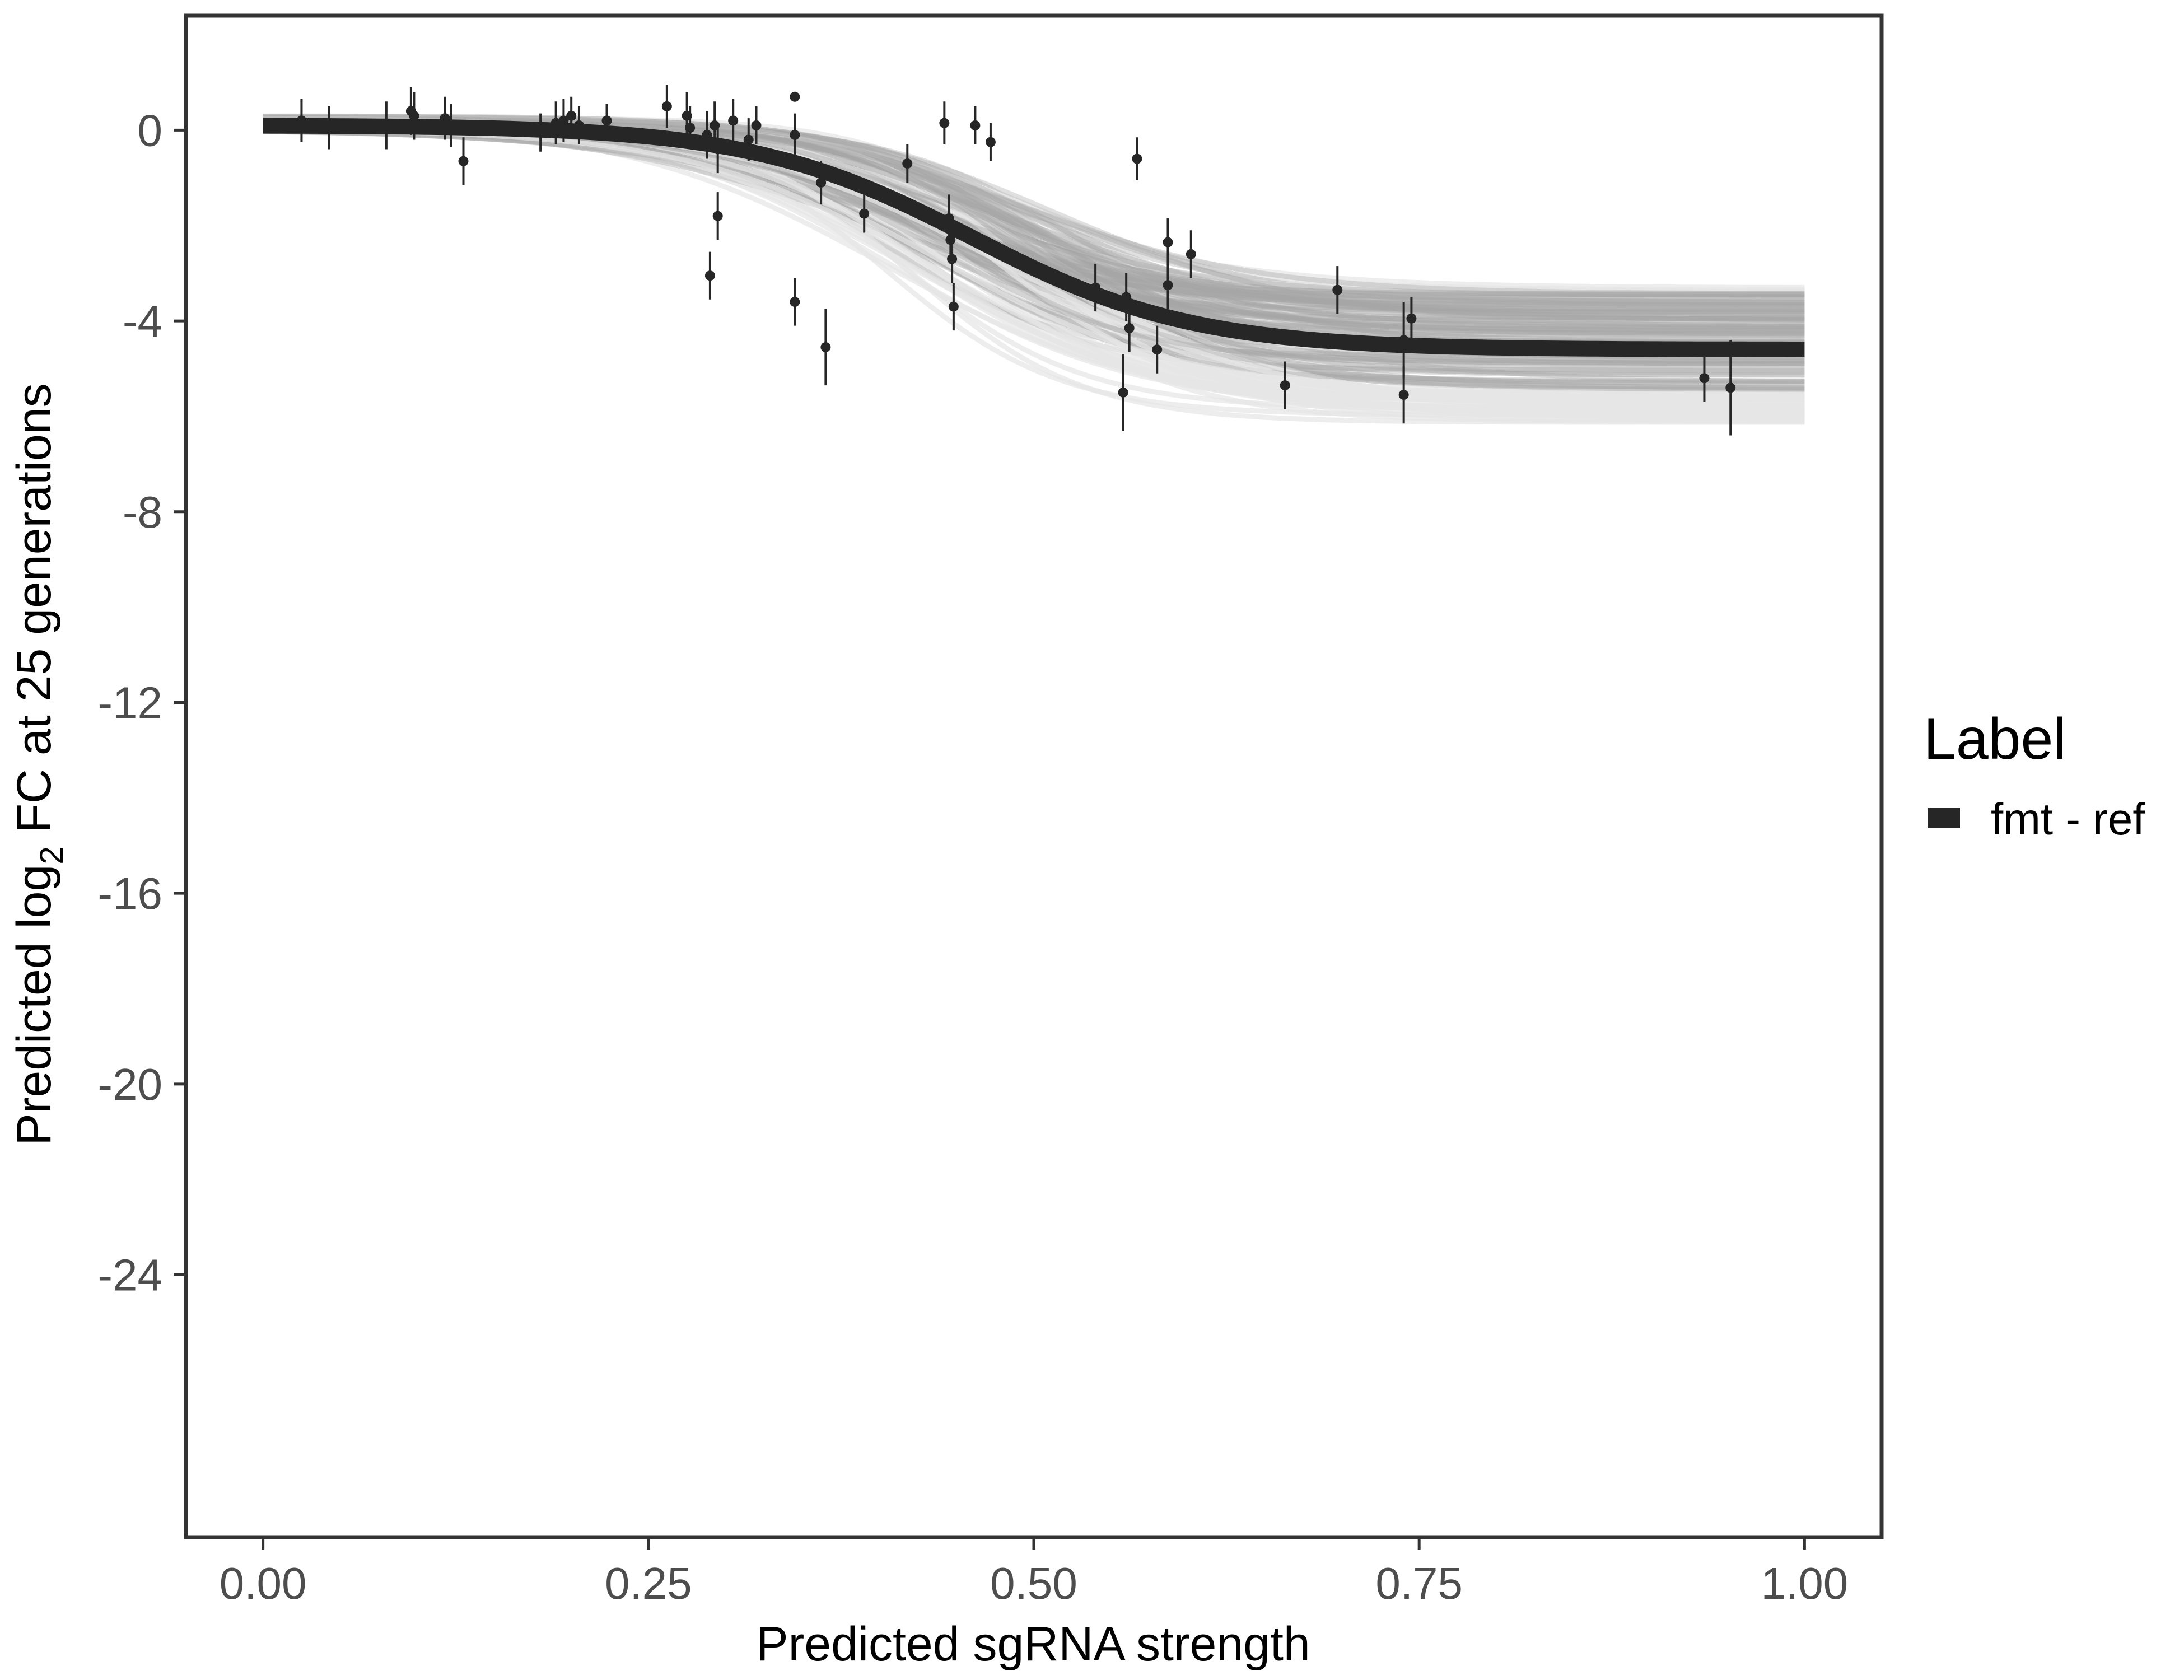 This screenshot has width=2184, height=1680. What do you see at coordinates (1805, 1583) in the screenshot?
I see `x-tick-label: 1.00` at bounding box center [1805, 1583].